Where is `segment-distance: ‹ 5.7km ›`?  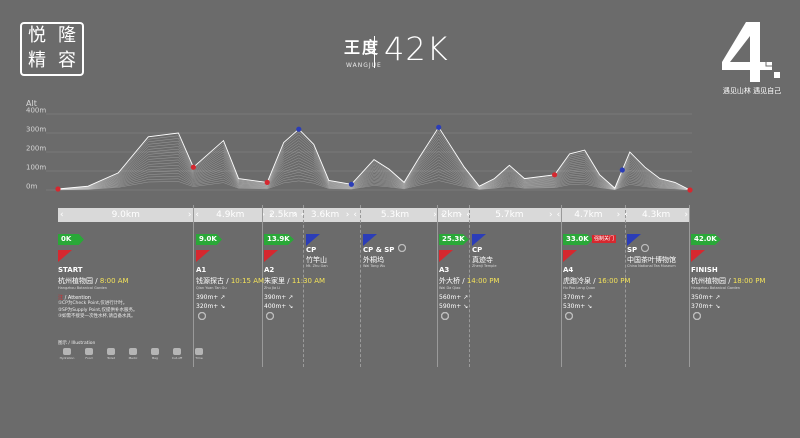
segment-distance: ‹ 5.7km › is located at coordinates (509, 215).